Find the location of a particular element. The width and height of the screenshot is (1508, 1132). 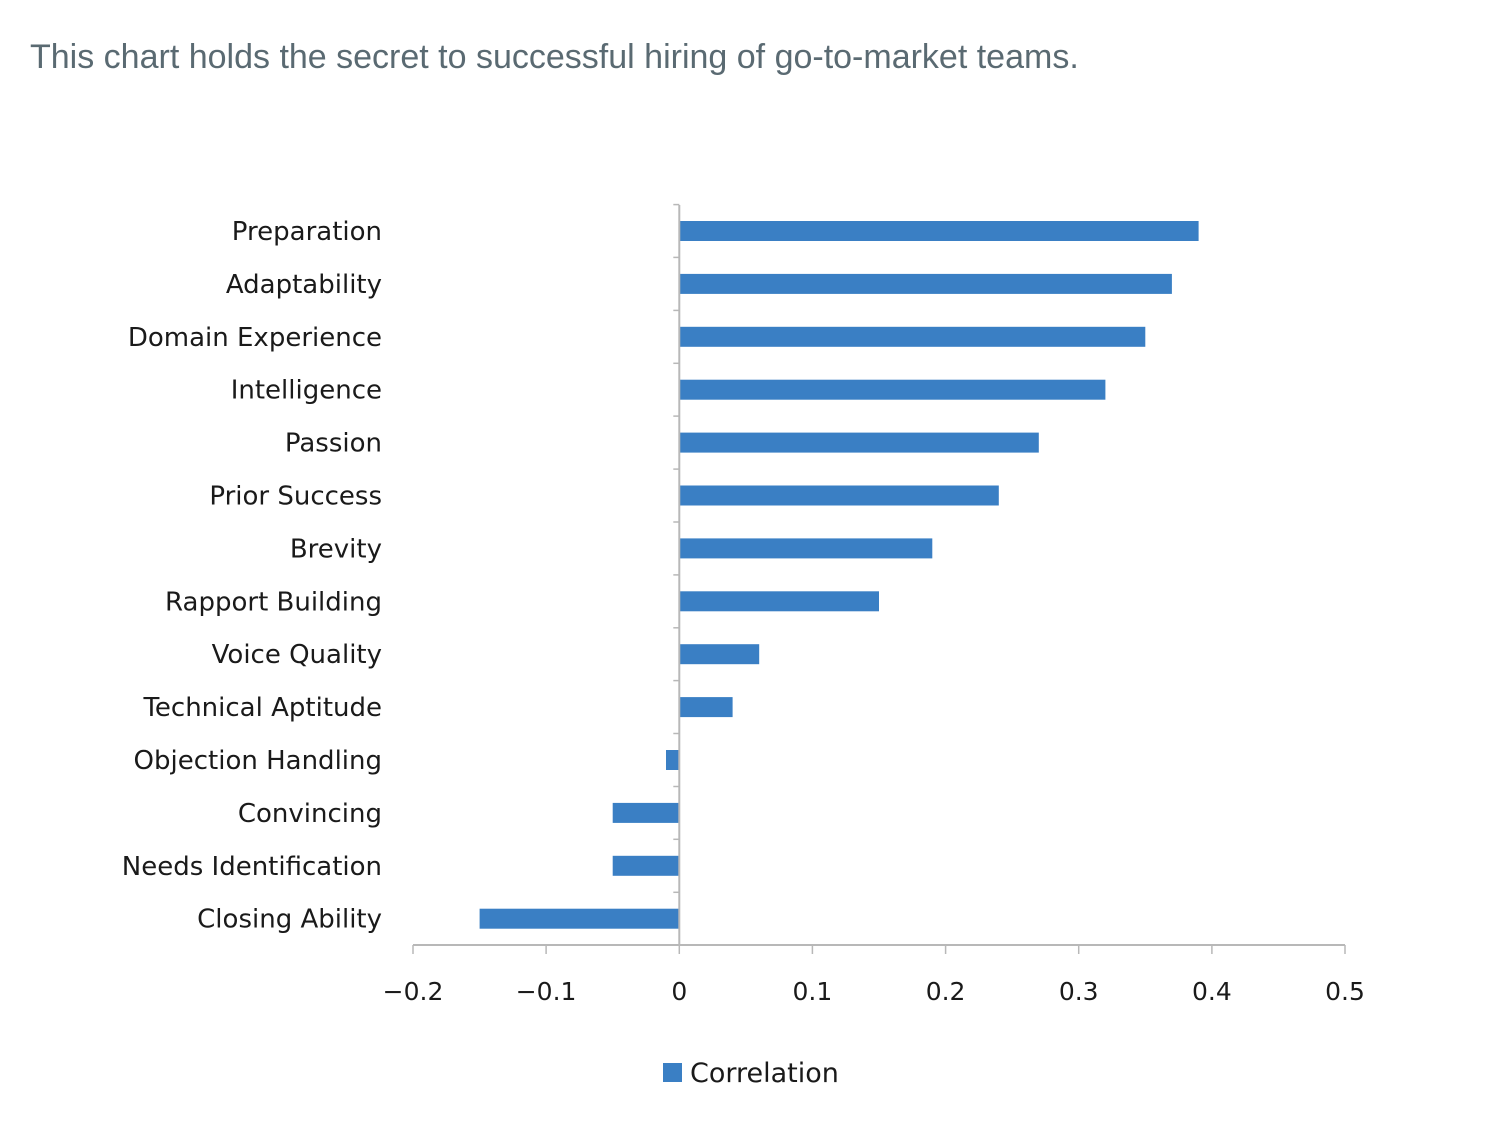

legend-swatch is located at coordinates (672, 1072).